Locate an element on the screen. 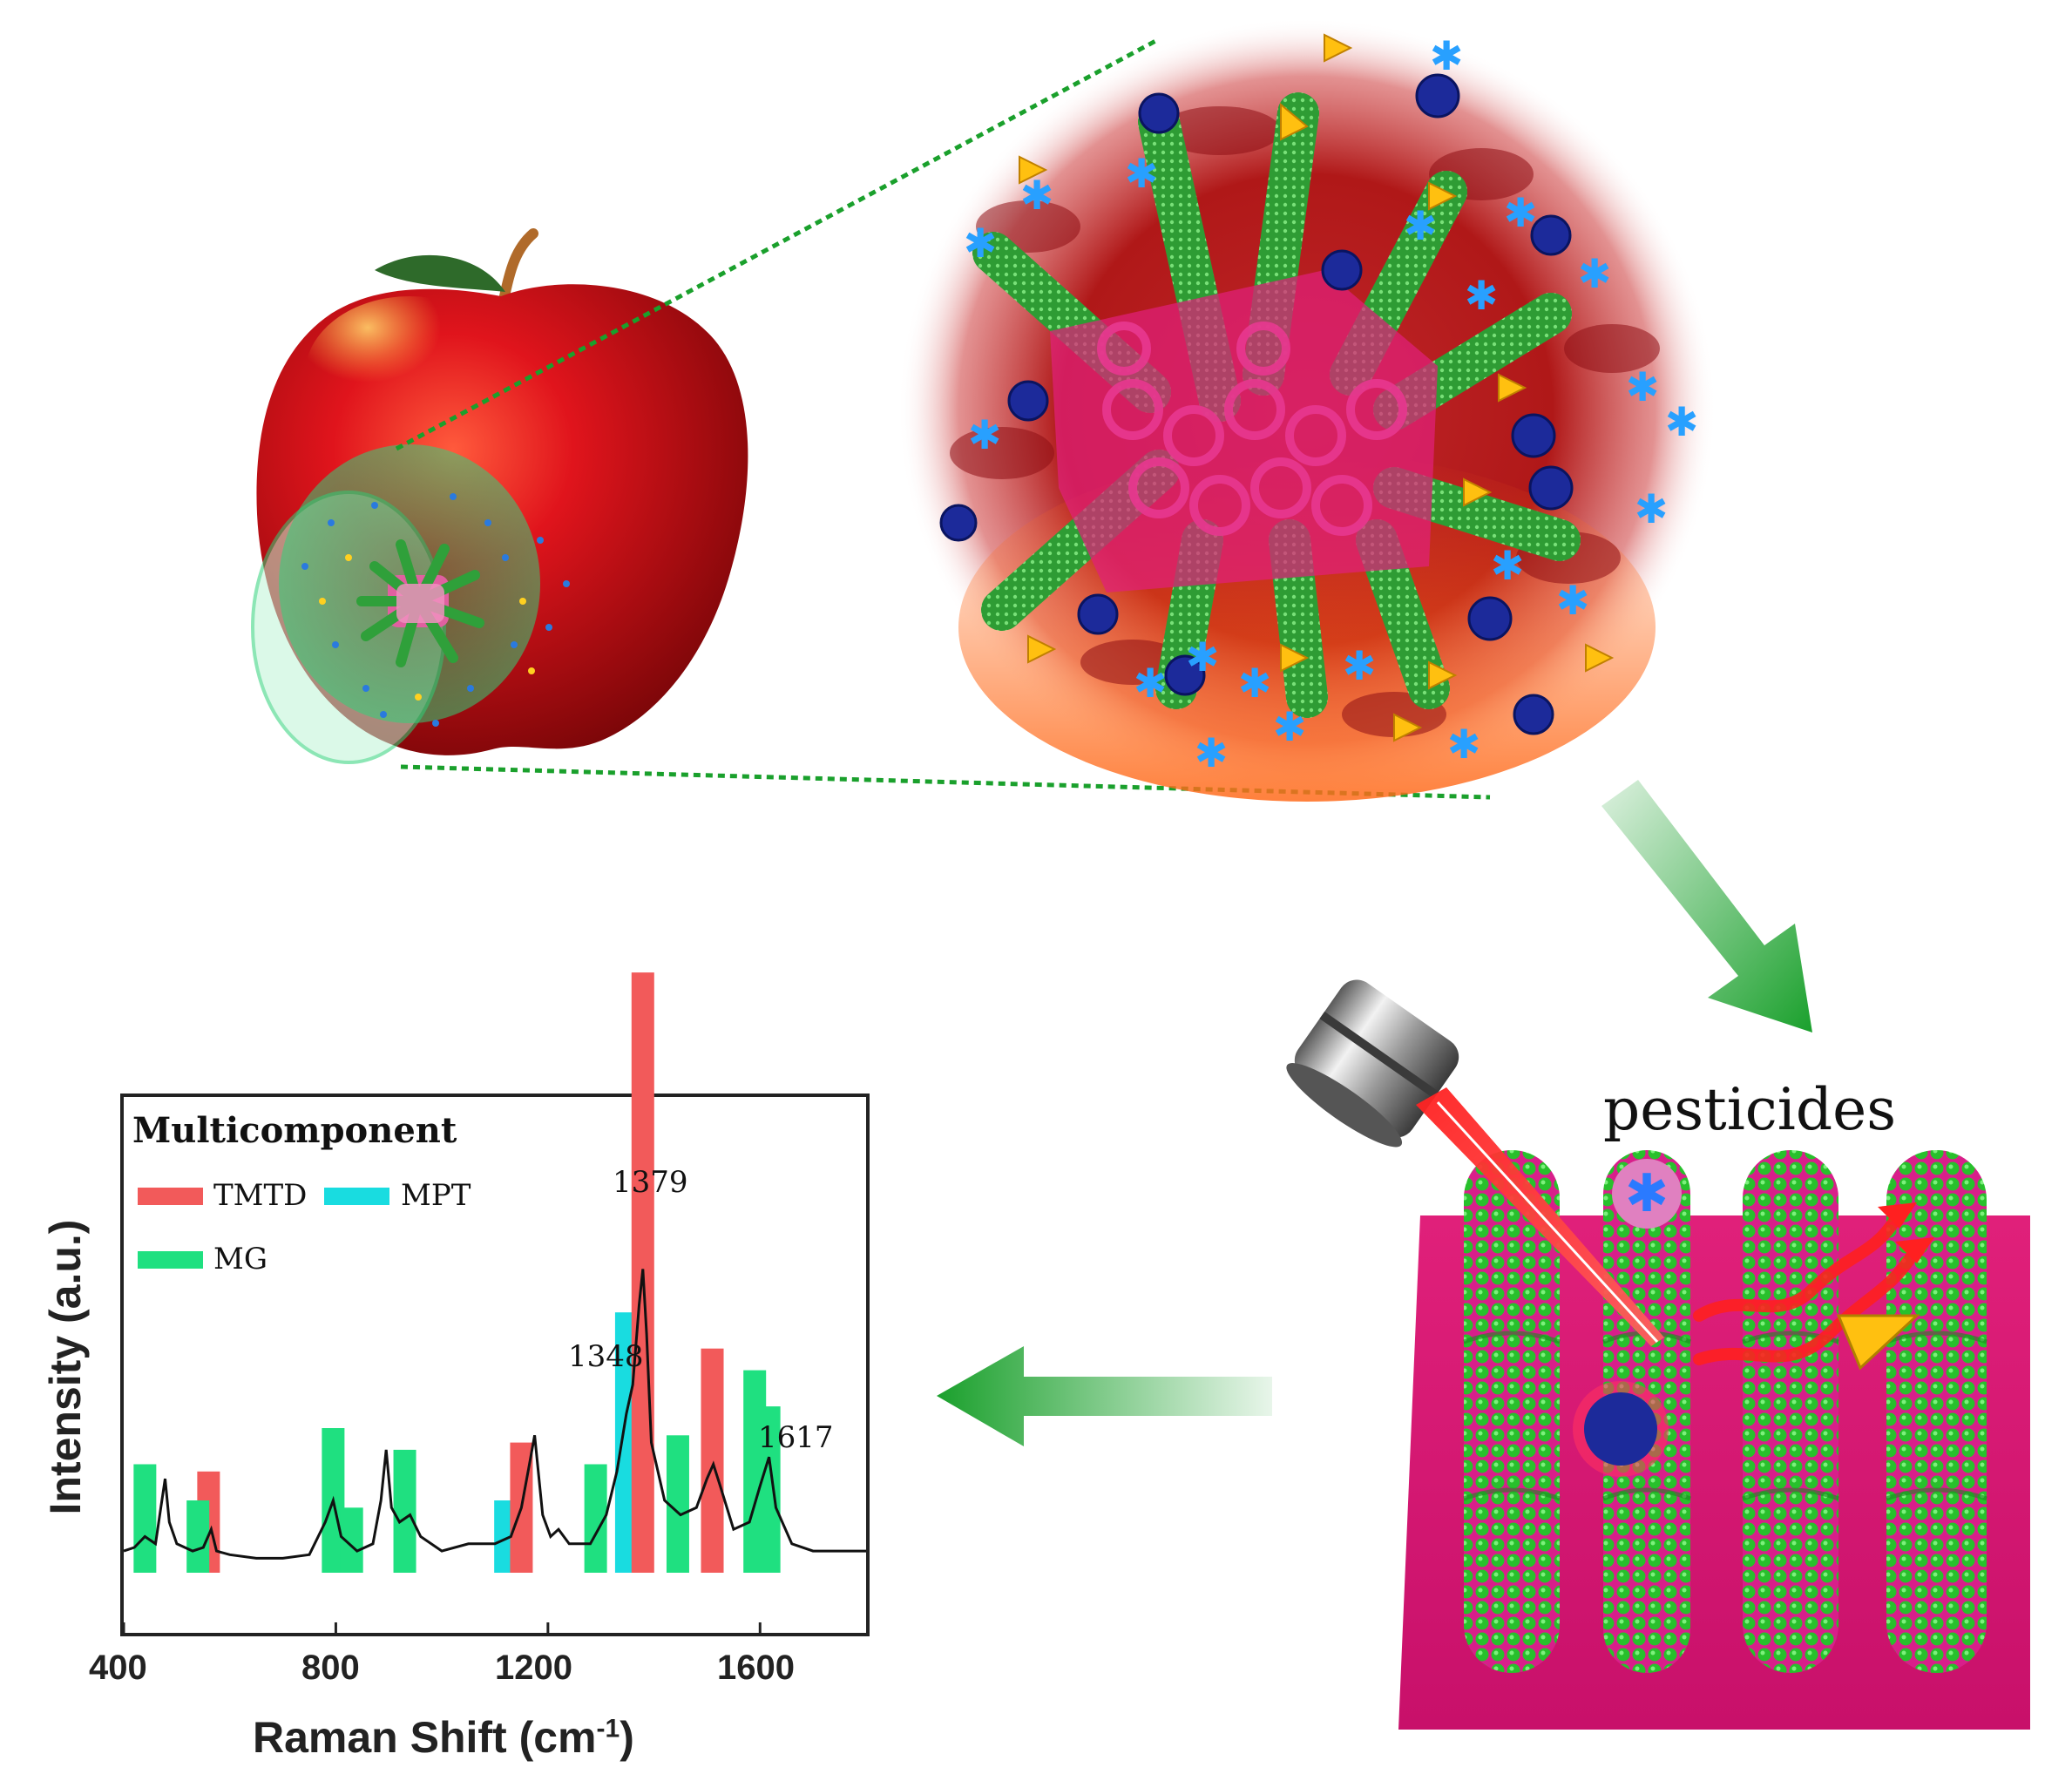  legend-label-mg: MG is located at coordinates (240, 1259).